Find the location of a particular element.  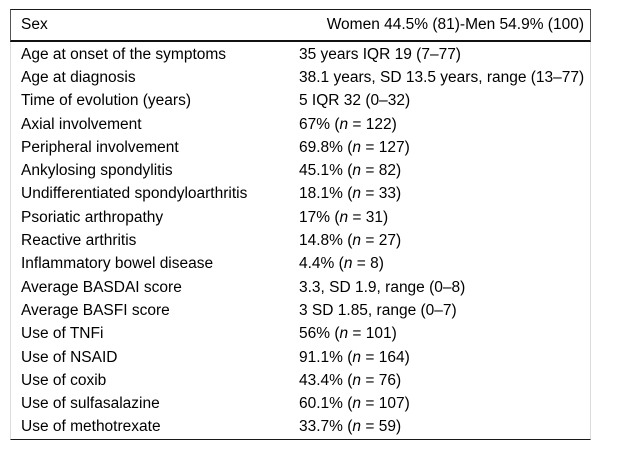

row-value: 91.1% (n = 164) is located at coordinates (354, 357).